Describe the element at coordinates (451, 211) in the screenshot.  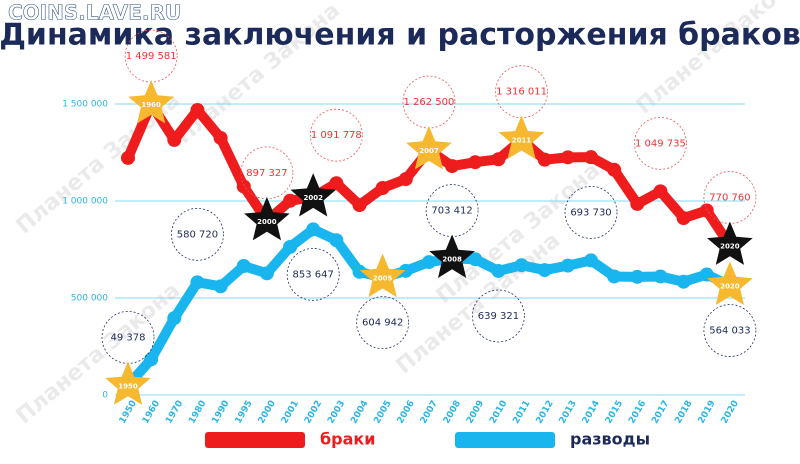
I see `value-label: 703 412` at that location.